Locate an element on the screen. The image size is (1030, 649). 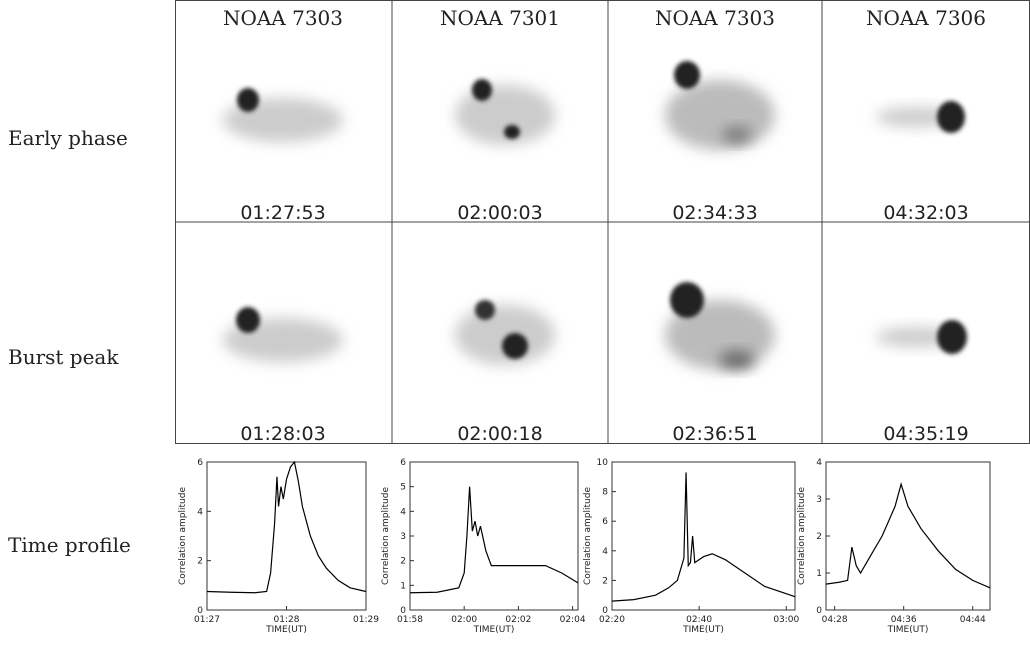
x-tick-label: 01:27 is located at coordinates (207, 620).